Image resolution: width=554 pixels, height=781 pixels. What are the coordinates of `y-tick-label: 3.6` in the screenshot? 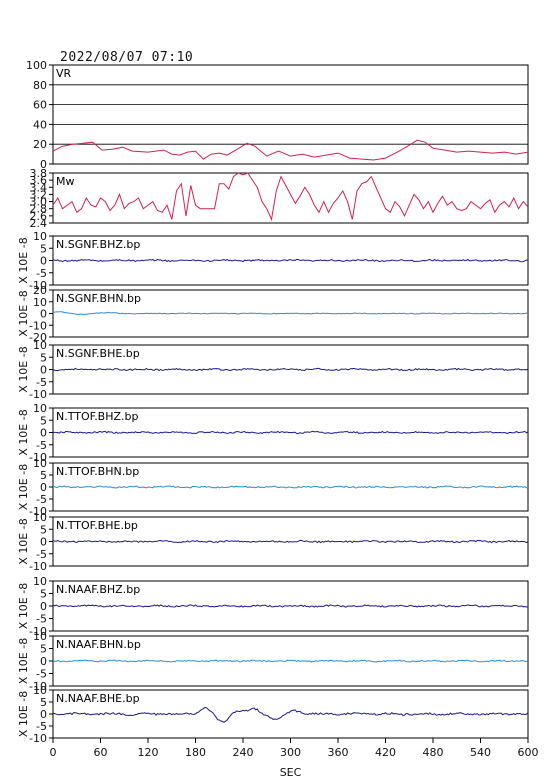 It's located at (39, 180).